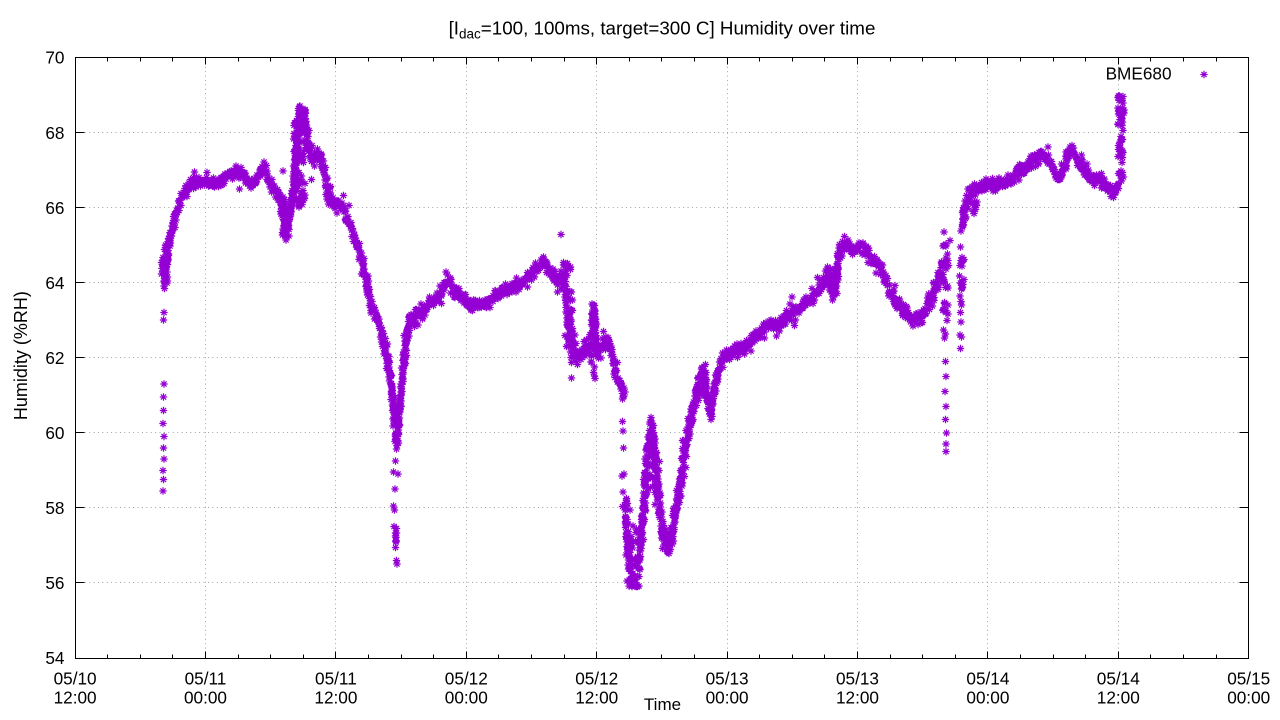  I want to click on svg-text: BME680, so click(1139, 74).